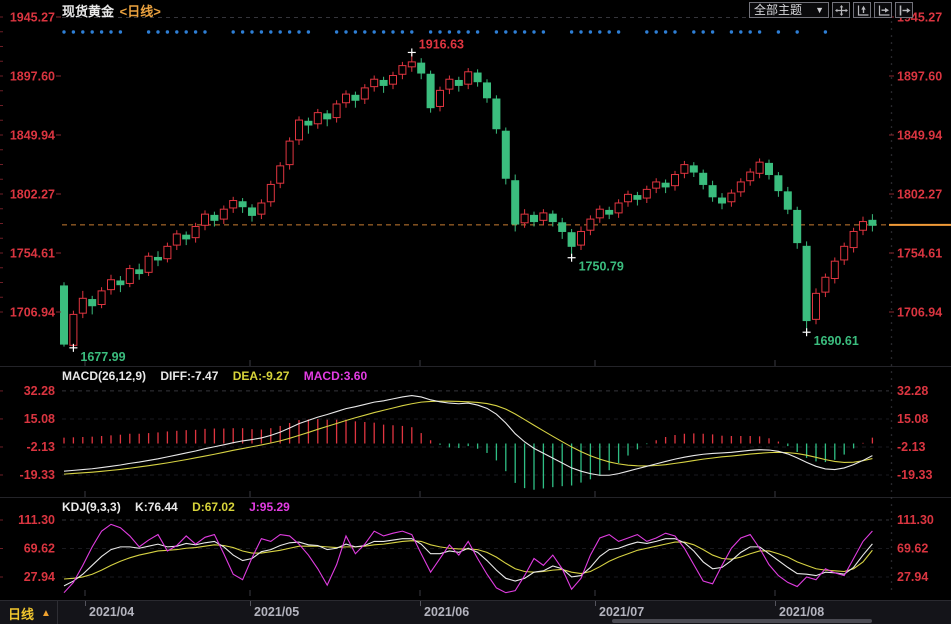  What do you see at coordinates (57, 612) in the screenshot?
I see `divider` at bounding box center [57, 612].